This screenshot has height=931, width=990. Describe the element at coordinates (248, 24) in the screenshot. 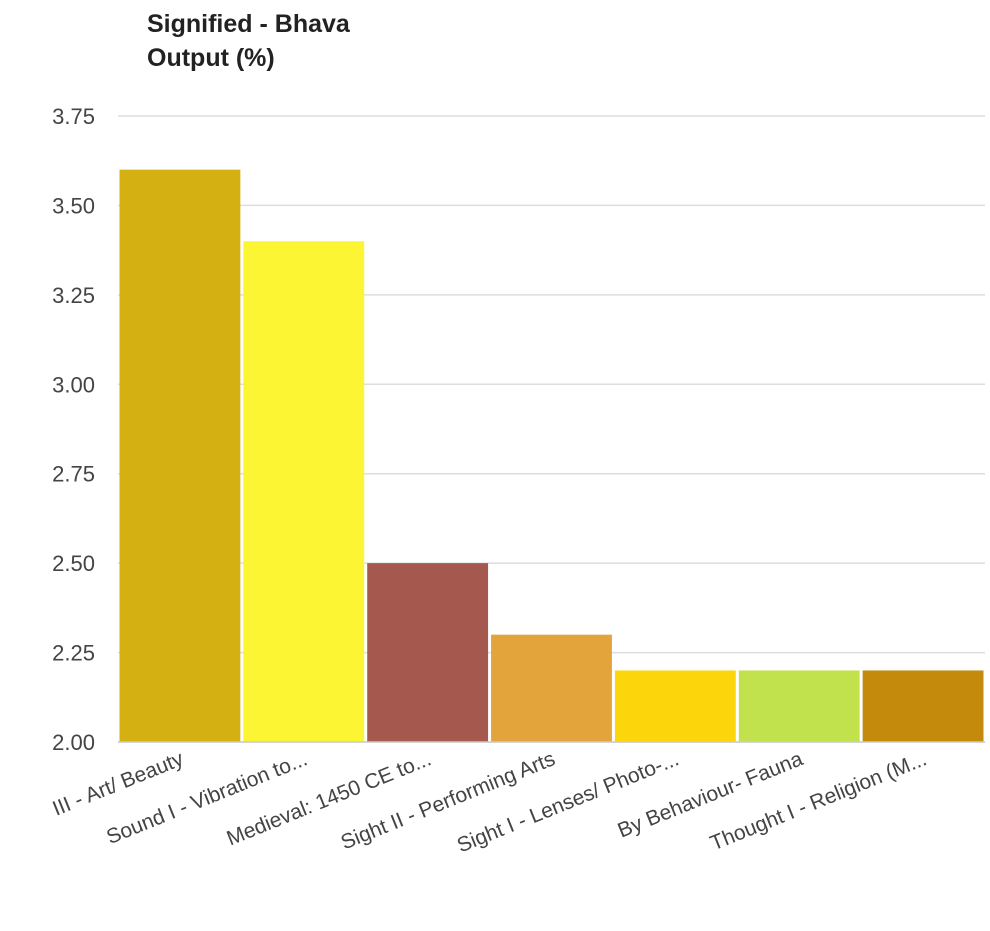

I see `chart-title: Signified - Bhava` at that location.